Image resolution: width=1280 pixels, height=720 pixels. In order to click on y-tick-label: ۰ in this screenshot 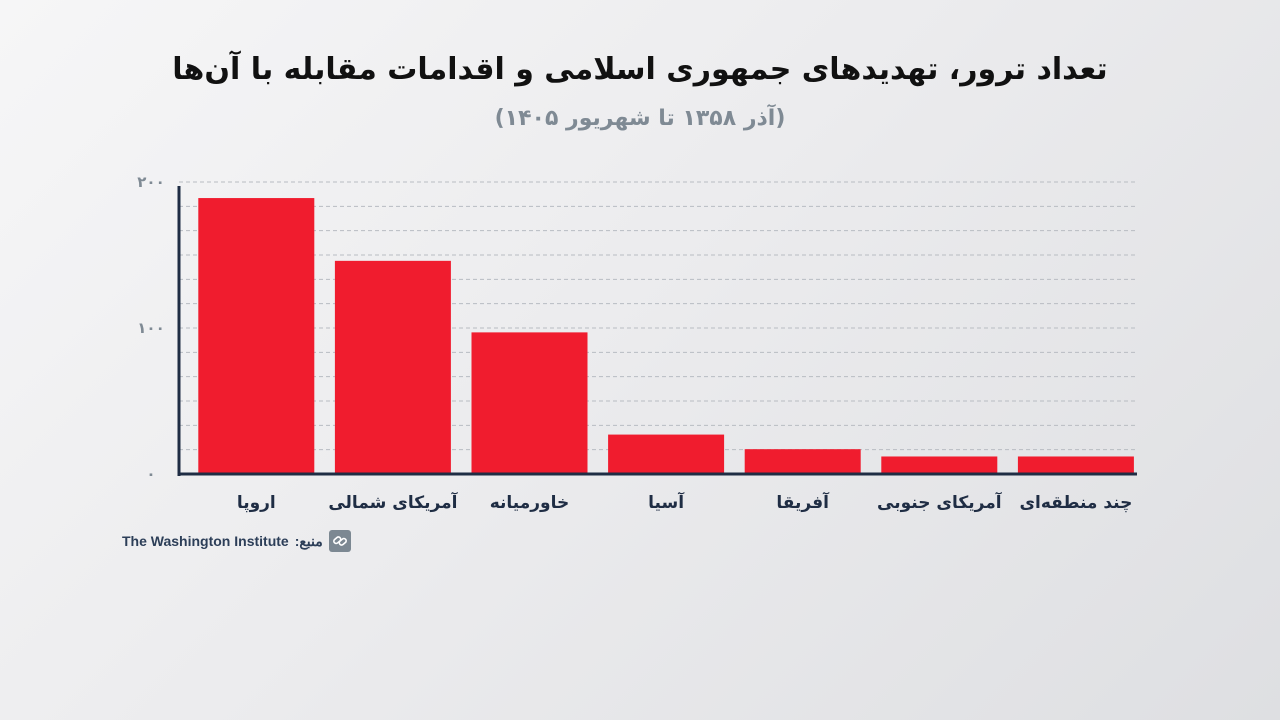, I will do `click(150, 474)`.